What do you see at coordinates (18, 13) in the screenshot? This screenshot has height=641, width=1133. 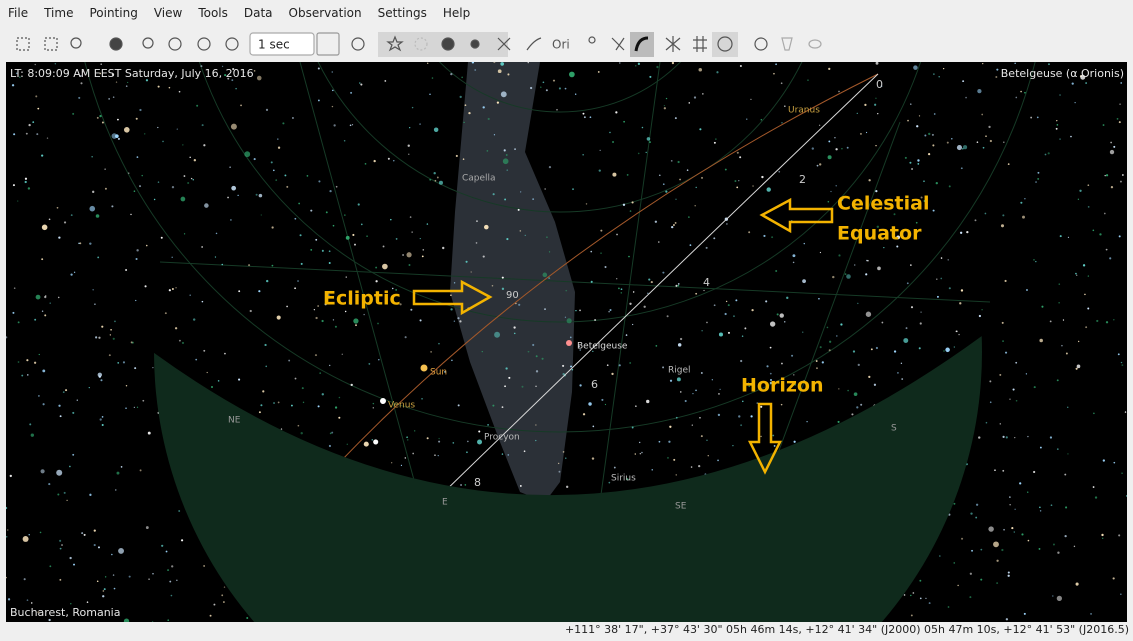 I see `menu-item: File` at bounding box center [18, 13].